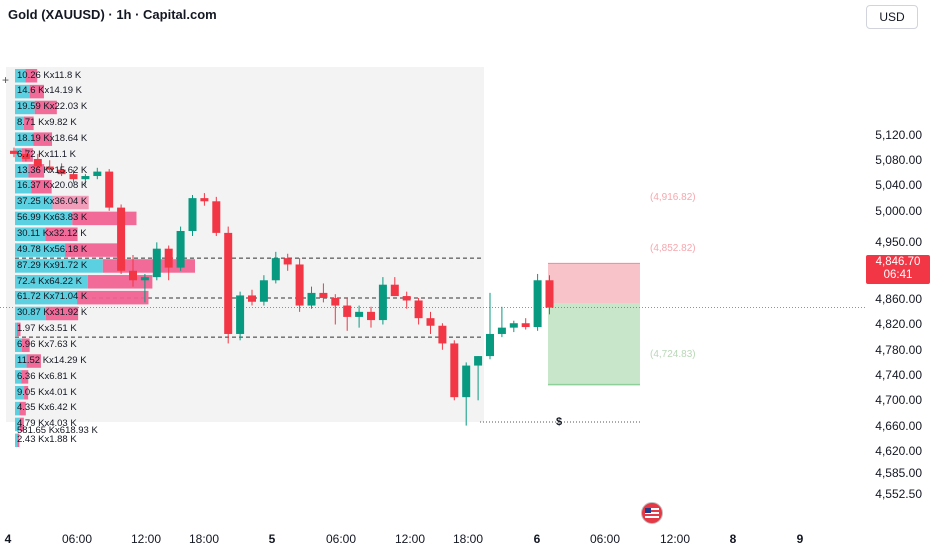  I want to click on dollar-marker-icon: $, so click(559, 422).